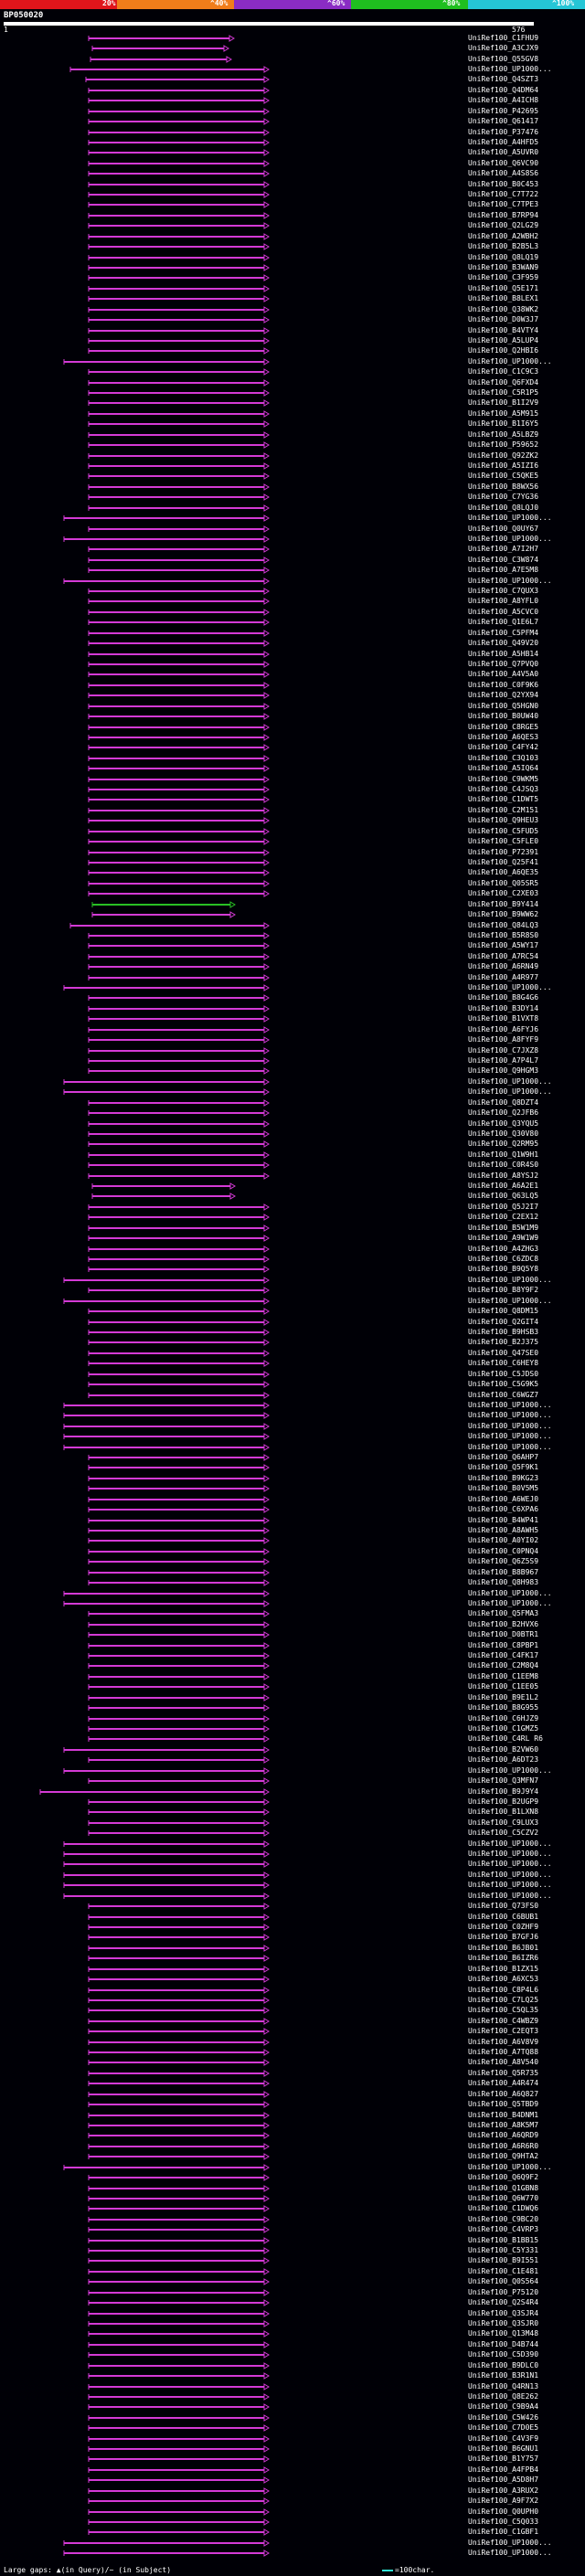 Image resolution: width=585 pixels, height=2576 pixels. Describe the element at coordinates (504, 1665) in the screenshot. I see `hit-label: UniRef100_C2M8Q4` at that location.